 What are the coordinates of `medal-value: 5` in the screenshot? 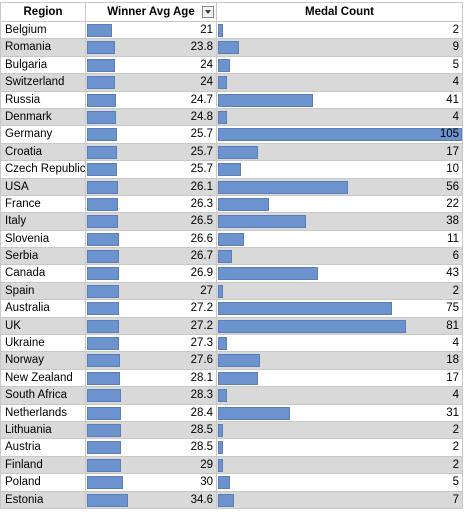 It's located at (455, 64).